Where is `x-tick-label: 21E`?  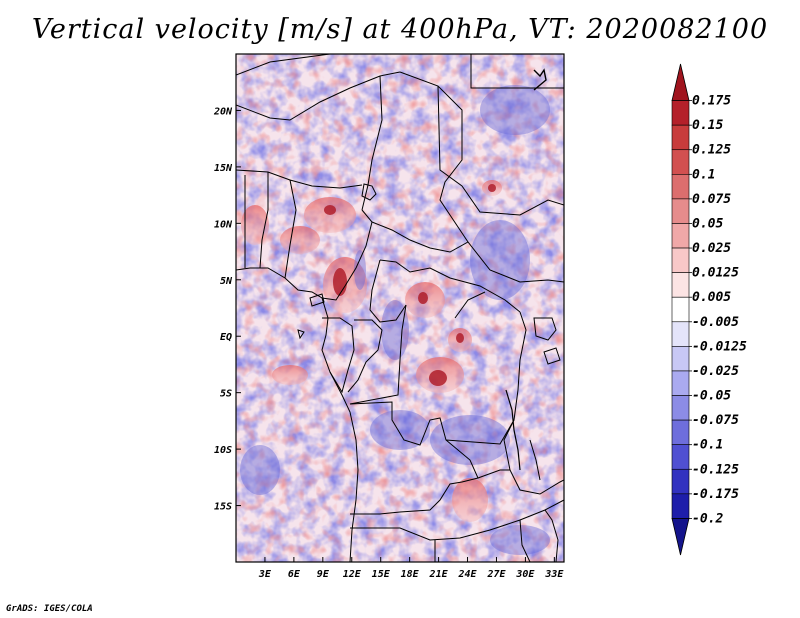
x-tick-label: 21E is located at coordinates (439, 574).